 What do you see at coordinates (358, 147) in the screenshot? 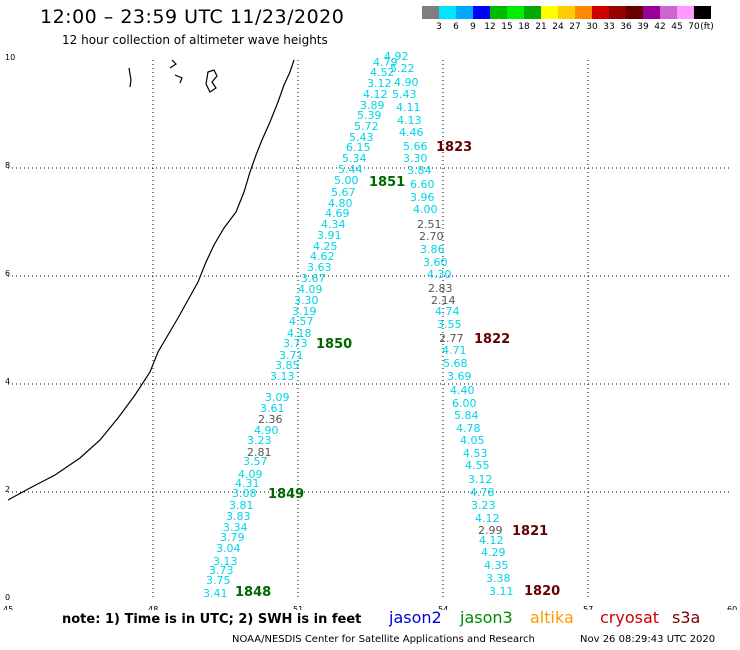
I see `swh-value: 6.15` at bounding box center [358, 147].